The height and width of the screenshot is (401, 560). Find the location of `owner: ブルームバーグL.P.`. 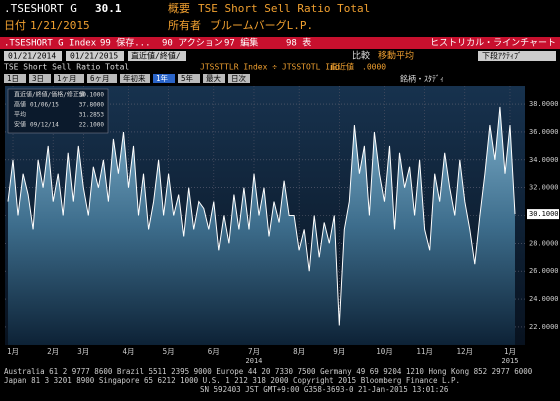

owner: ブルームバーグL.P. is located at coordinates (261, 25).